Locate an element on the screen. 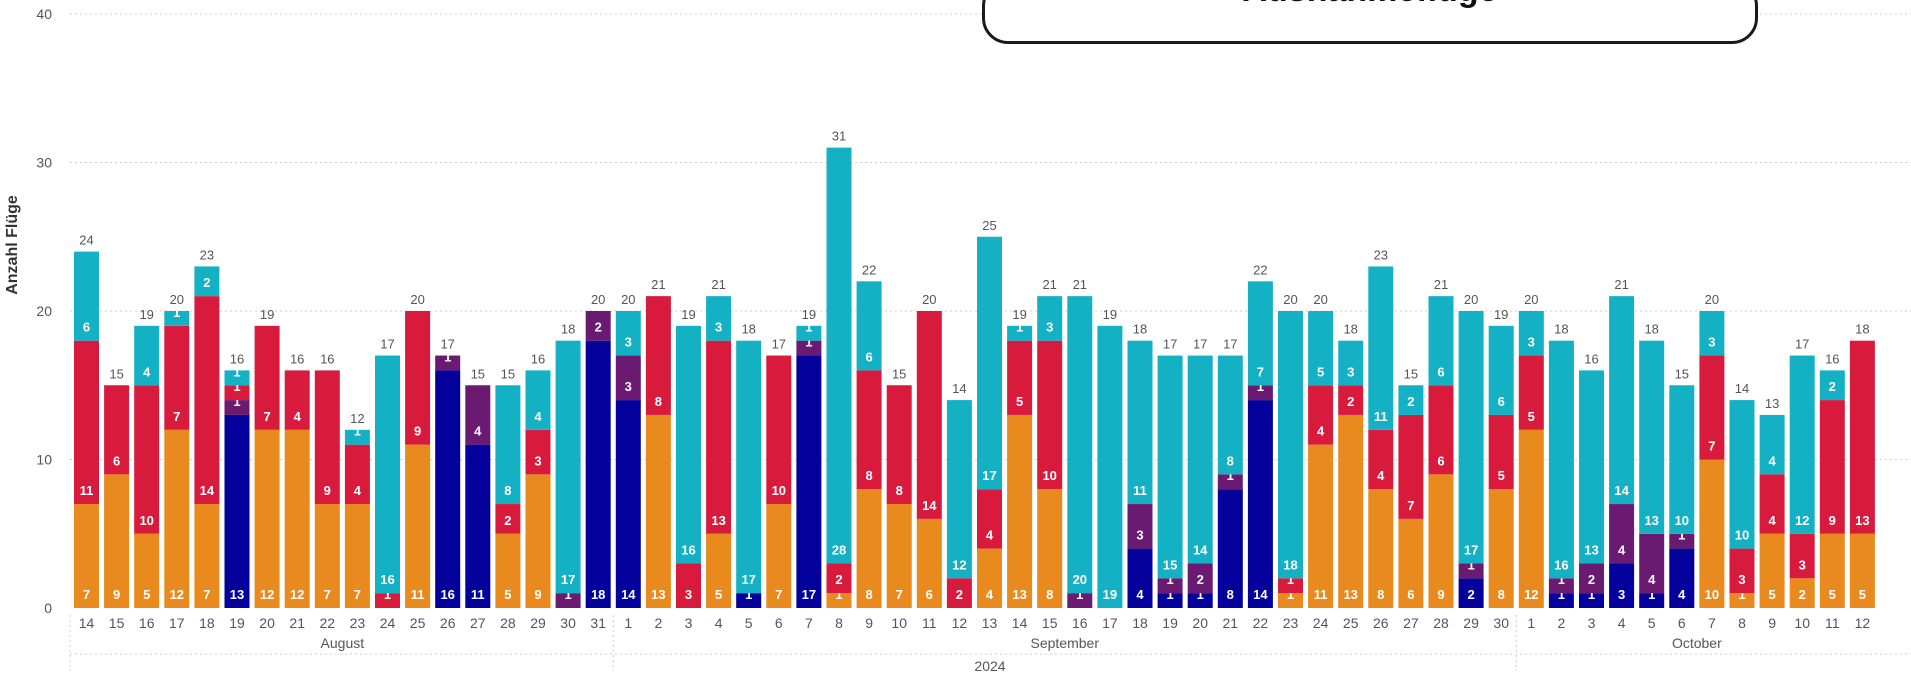  bar-16: 117 18 is located at coordinates (568, 465).